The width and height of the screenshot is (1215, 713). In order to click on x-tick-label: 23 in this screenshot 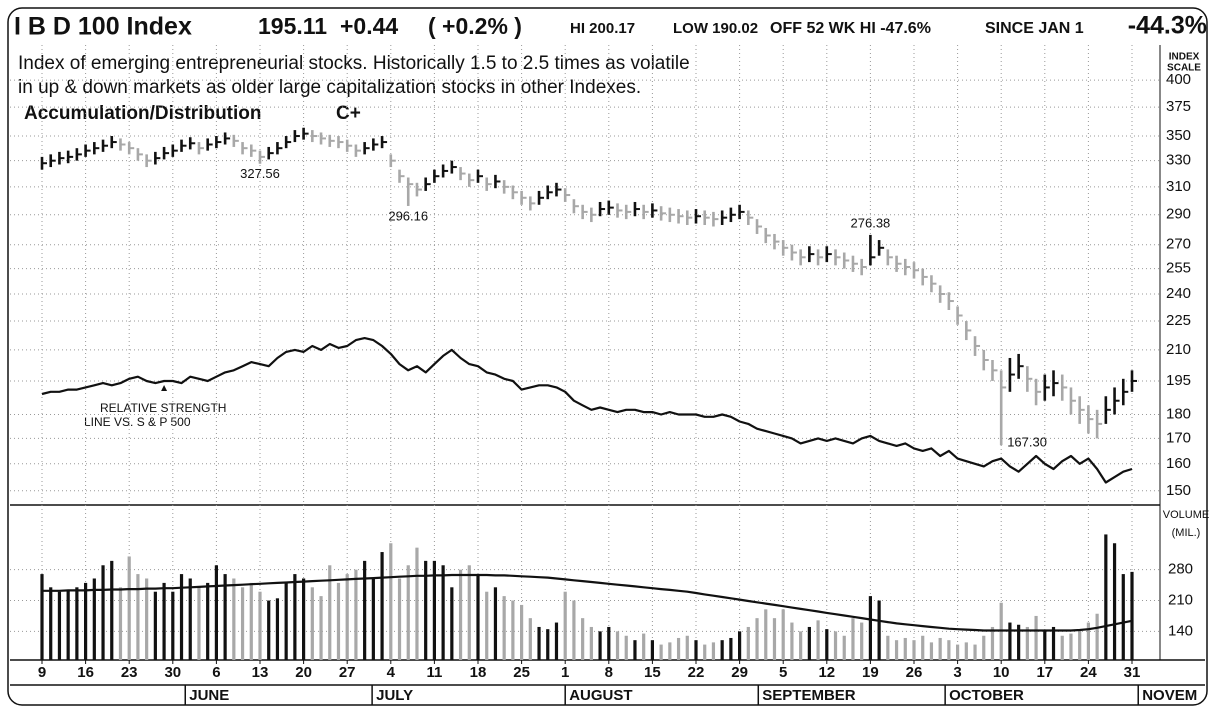, I will do `click(129, 672)`.